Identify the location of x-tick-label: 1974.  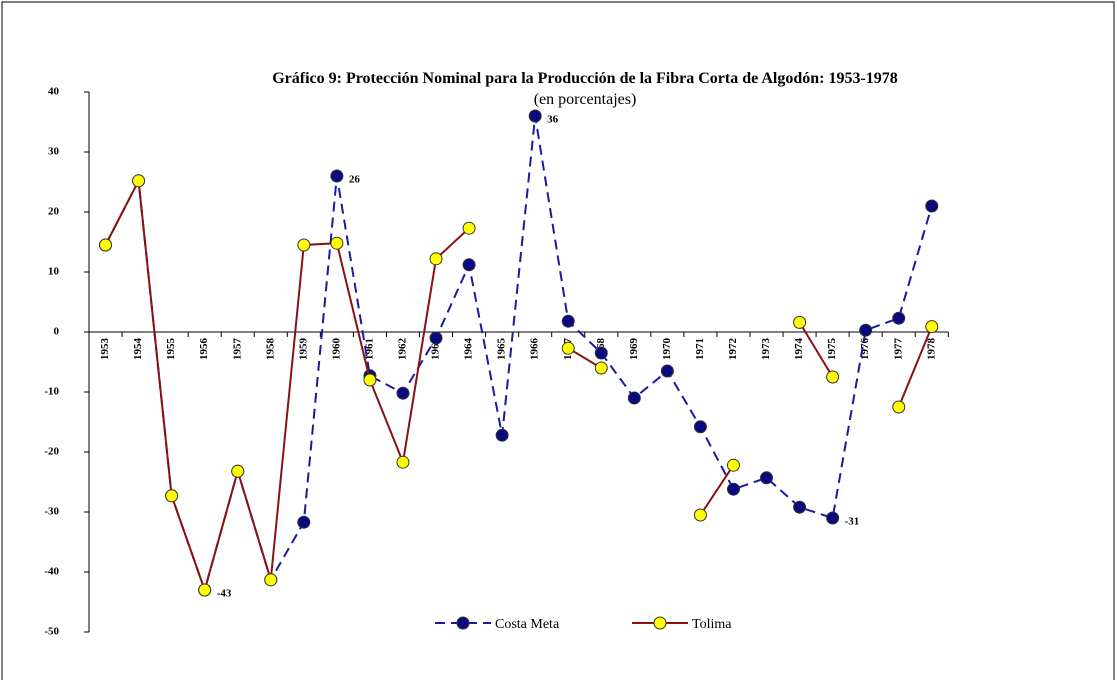
(799, 349).